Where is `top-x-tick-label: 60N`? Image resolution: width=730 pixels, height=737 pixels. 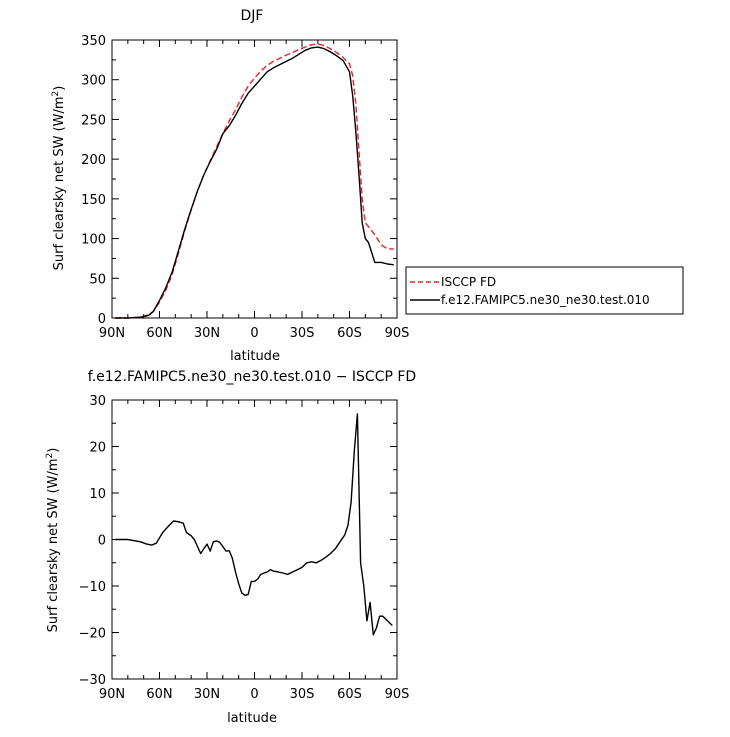
top-x-tick-label: 60N is located at coordinates (159, 333).